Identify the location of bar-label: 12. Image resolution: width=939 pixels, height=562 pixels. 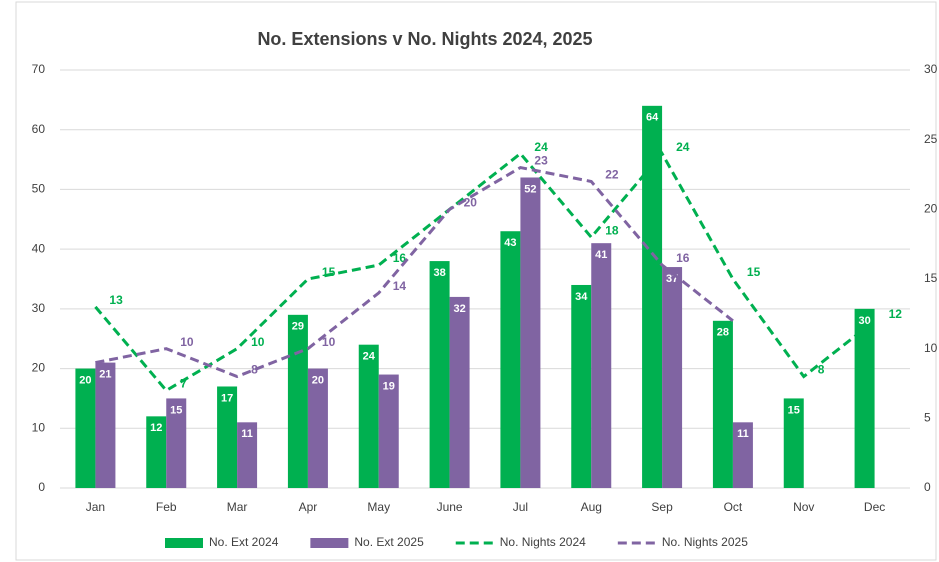
(156, 428).